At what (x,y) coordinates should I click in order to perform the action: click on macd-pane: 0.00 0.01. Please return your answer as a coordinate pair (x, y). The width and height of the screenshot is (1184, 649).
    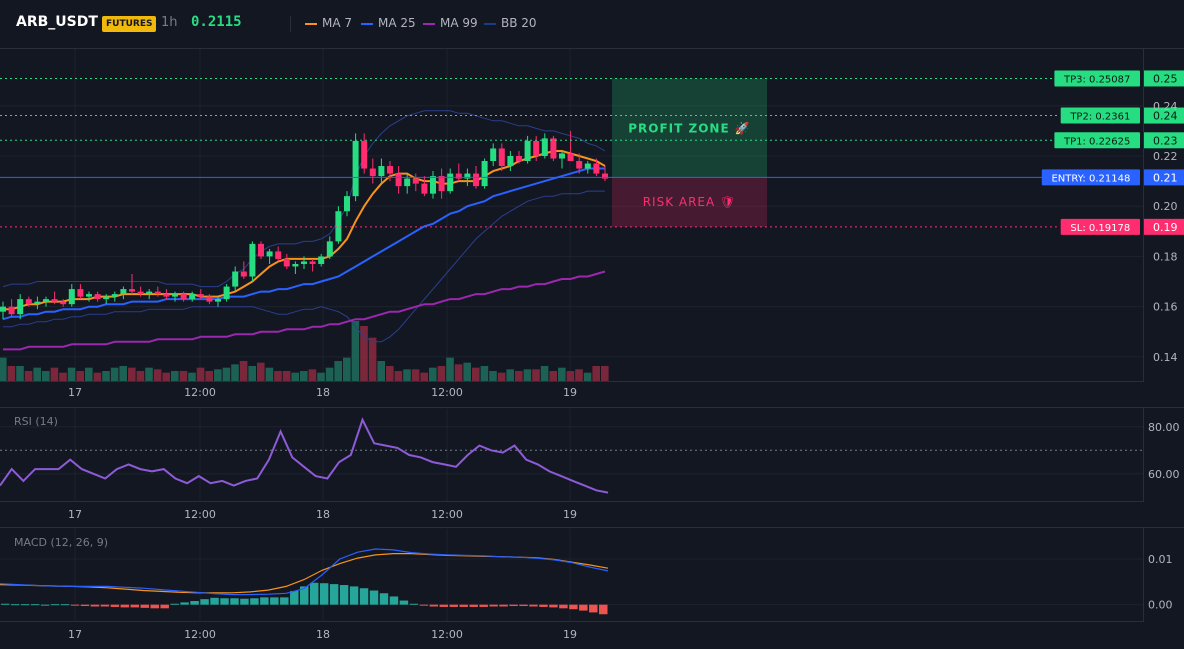
    Looking at the image, I should click on (586, 581).